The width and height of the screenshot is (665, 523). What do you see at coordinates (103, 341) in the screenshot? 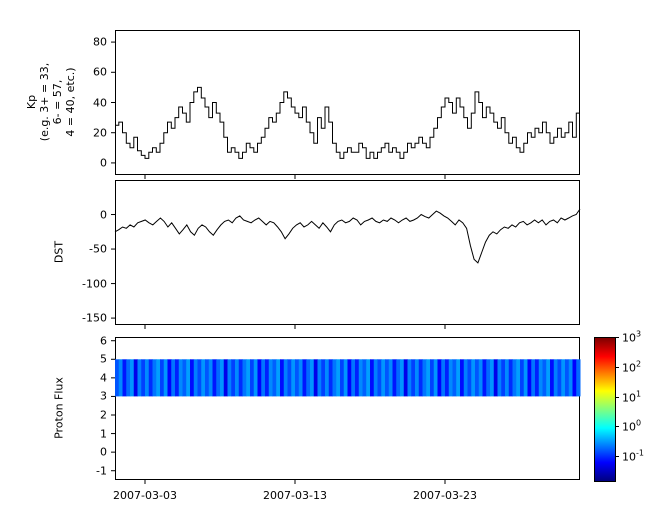
I see `y-tick-label: 6` at bounding box center [103, 341].